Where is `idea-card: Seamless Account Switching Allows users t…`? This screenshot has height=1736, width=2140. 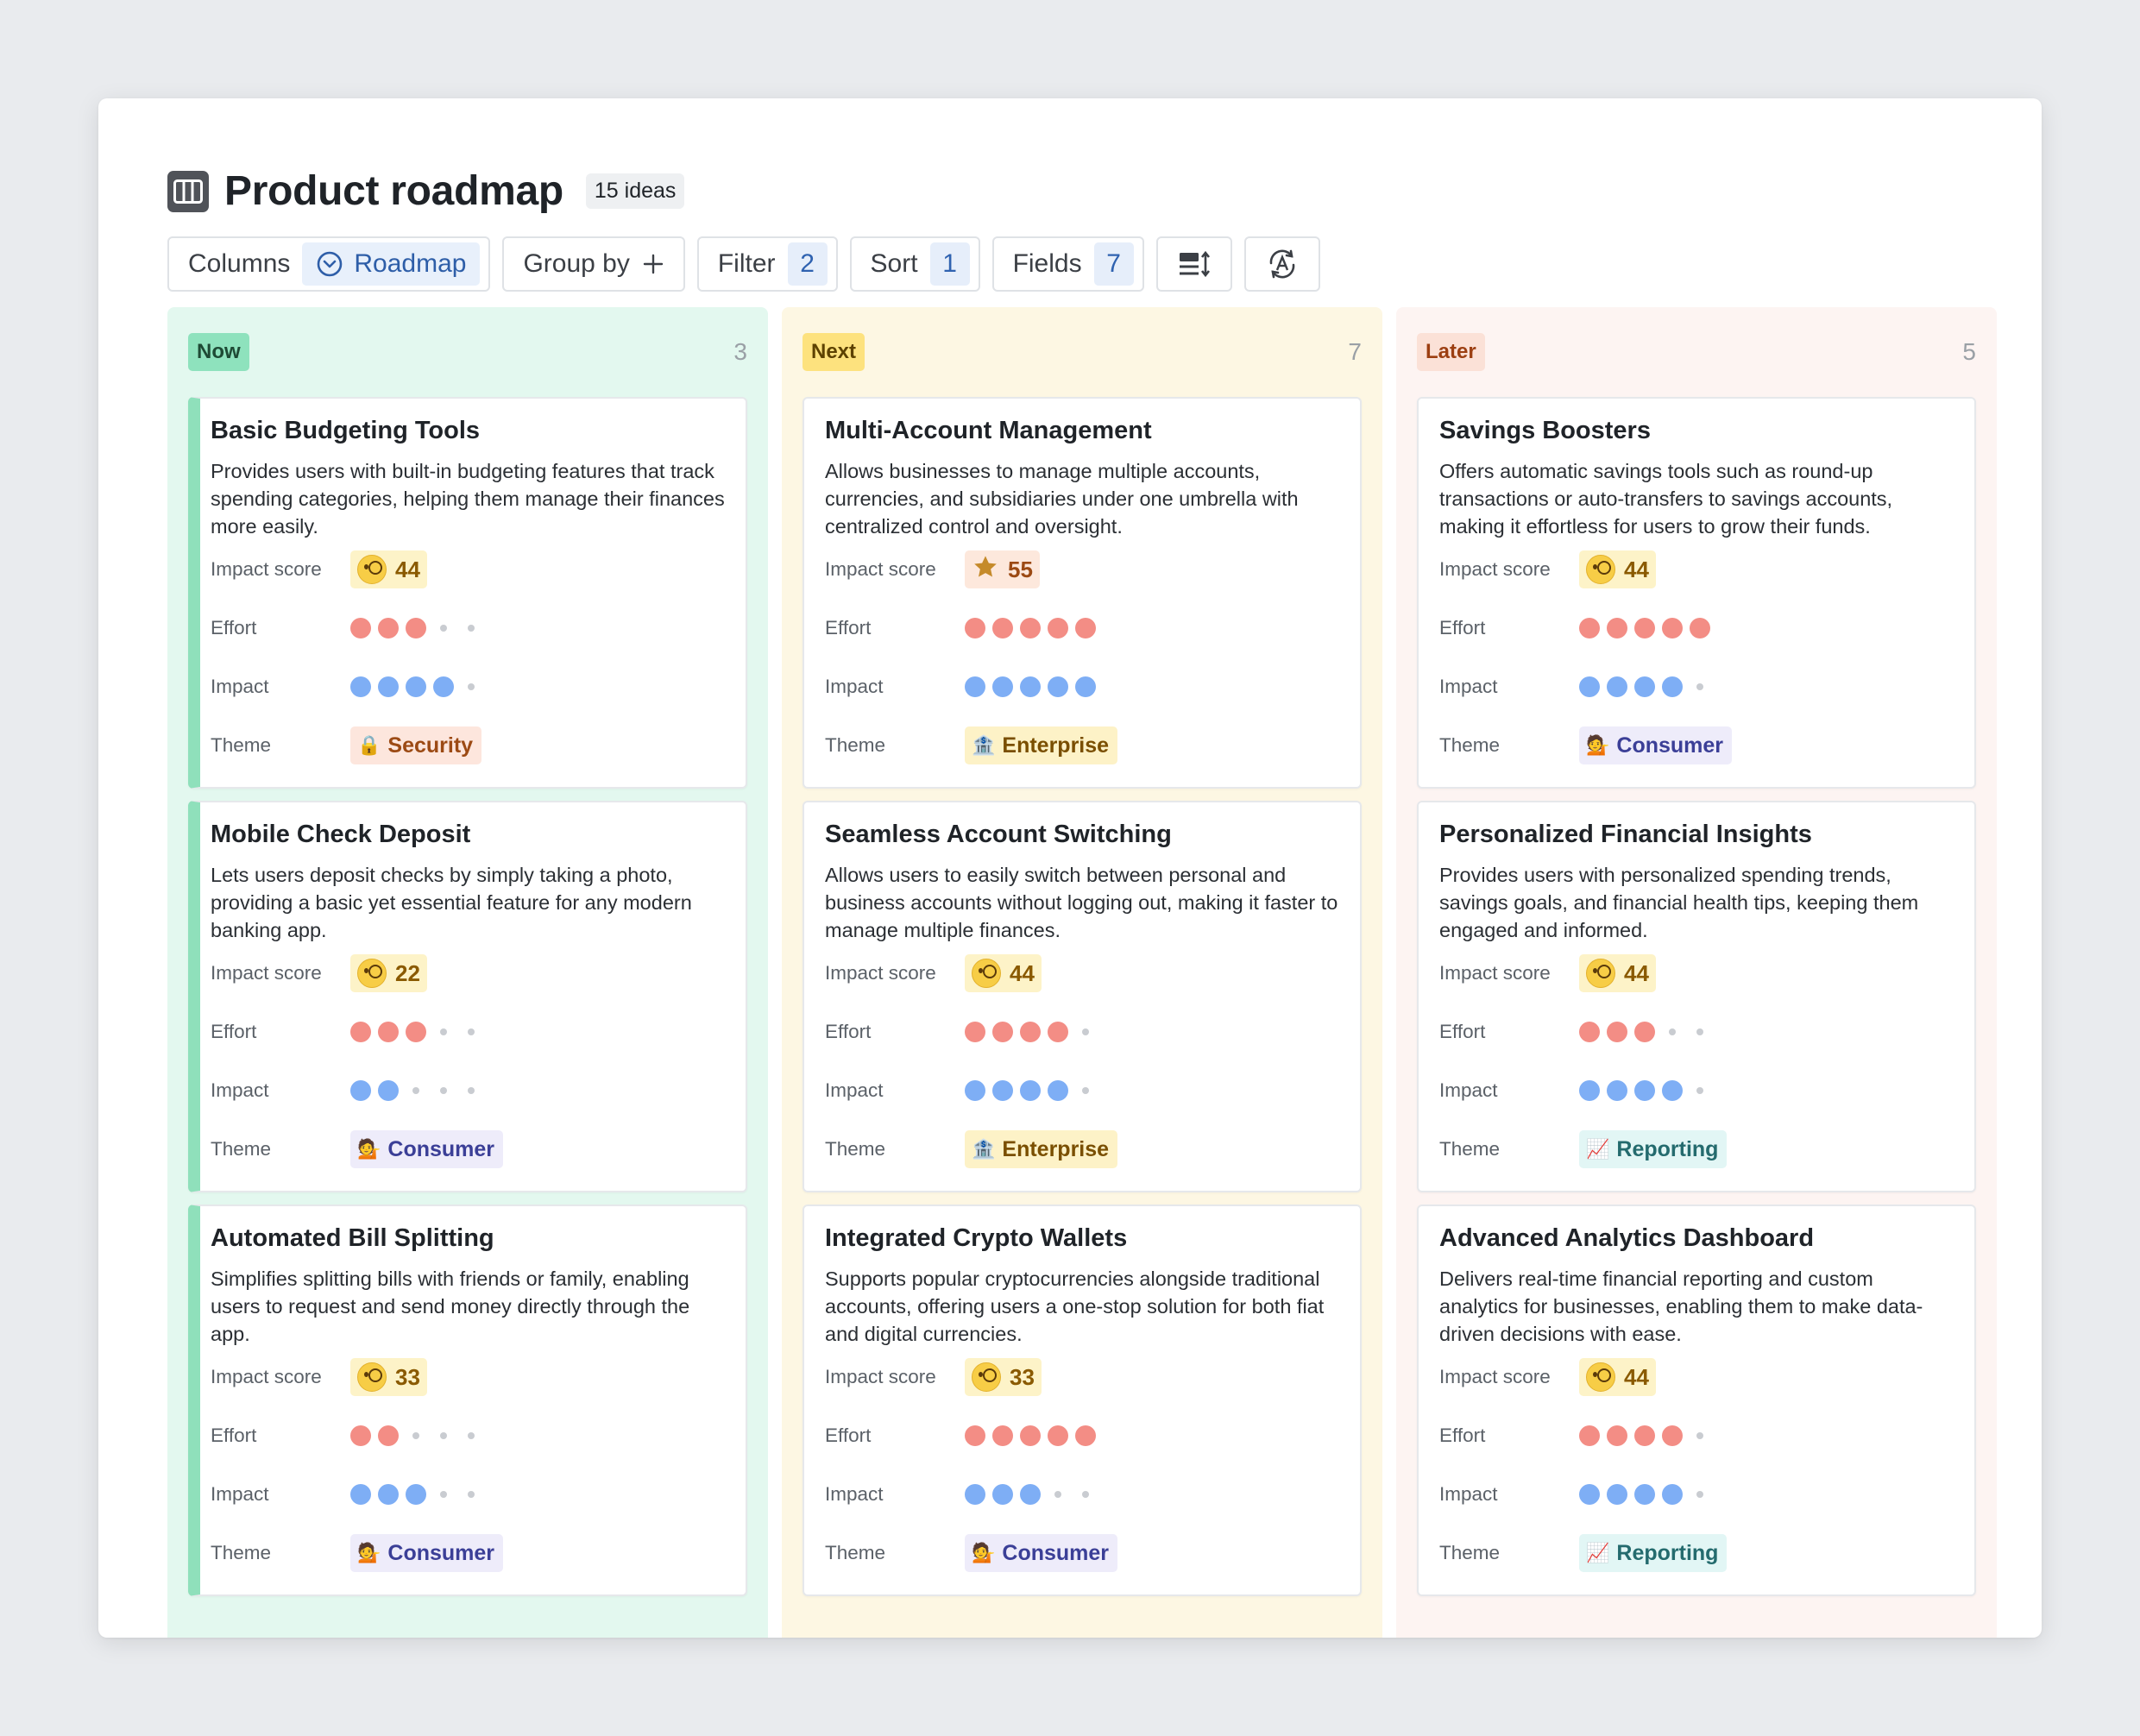
idea-card: Seamless Account Switching Allows users t… is located at coordinates (1082, 996).